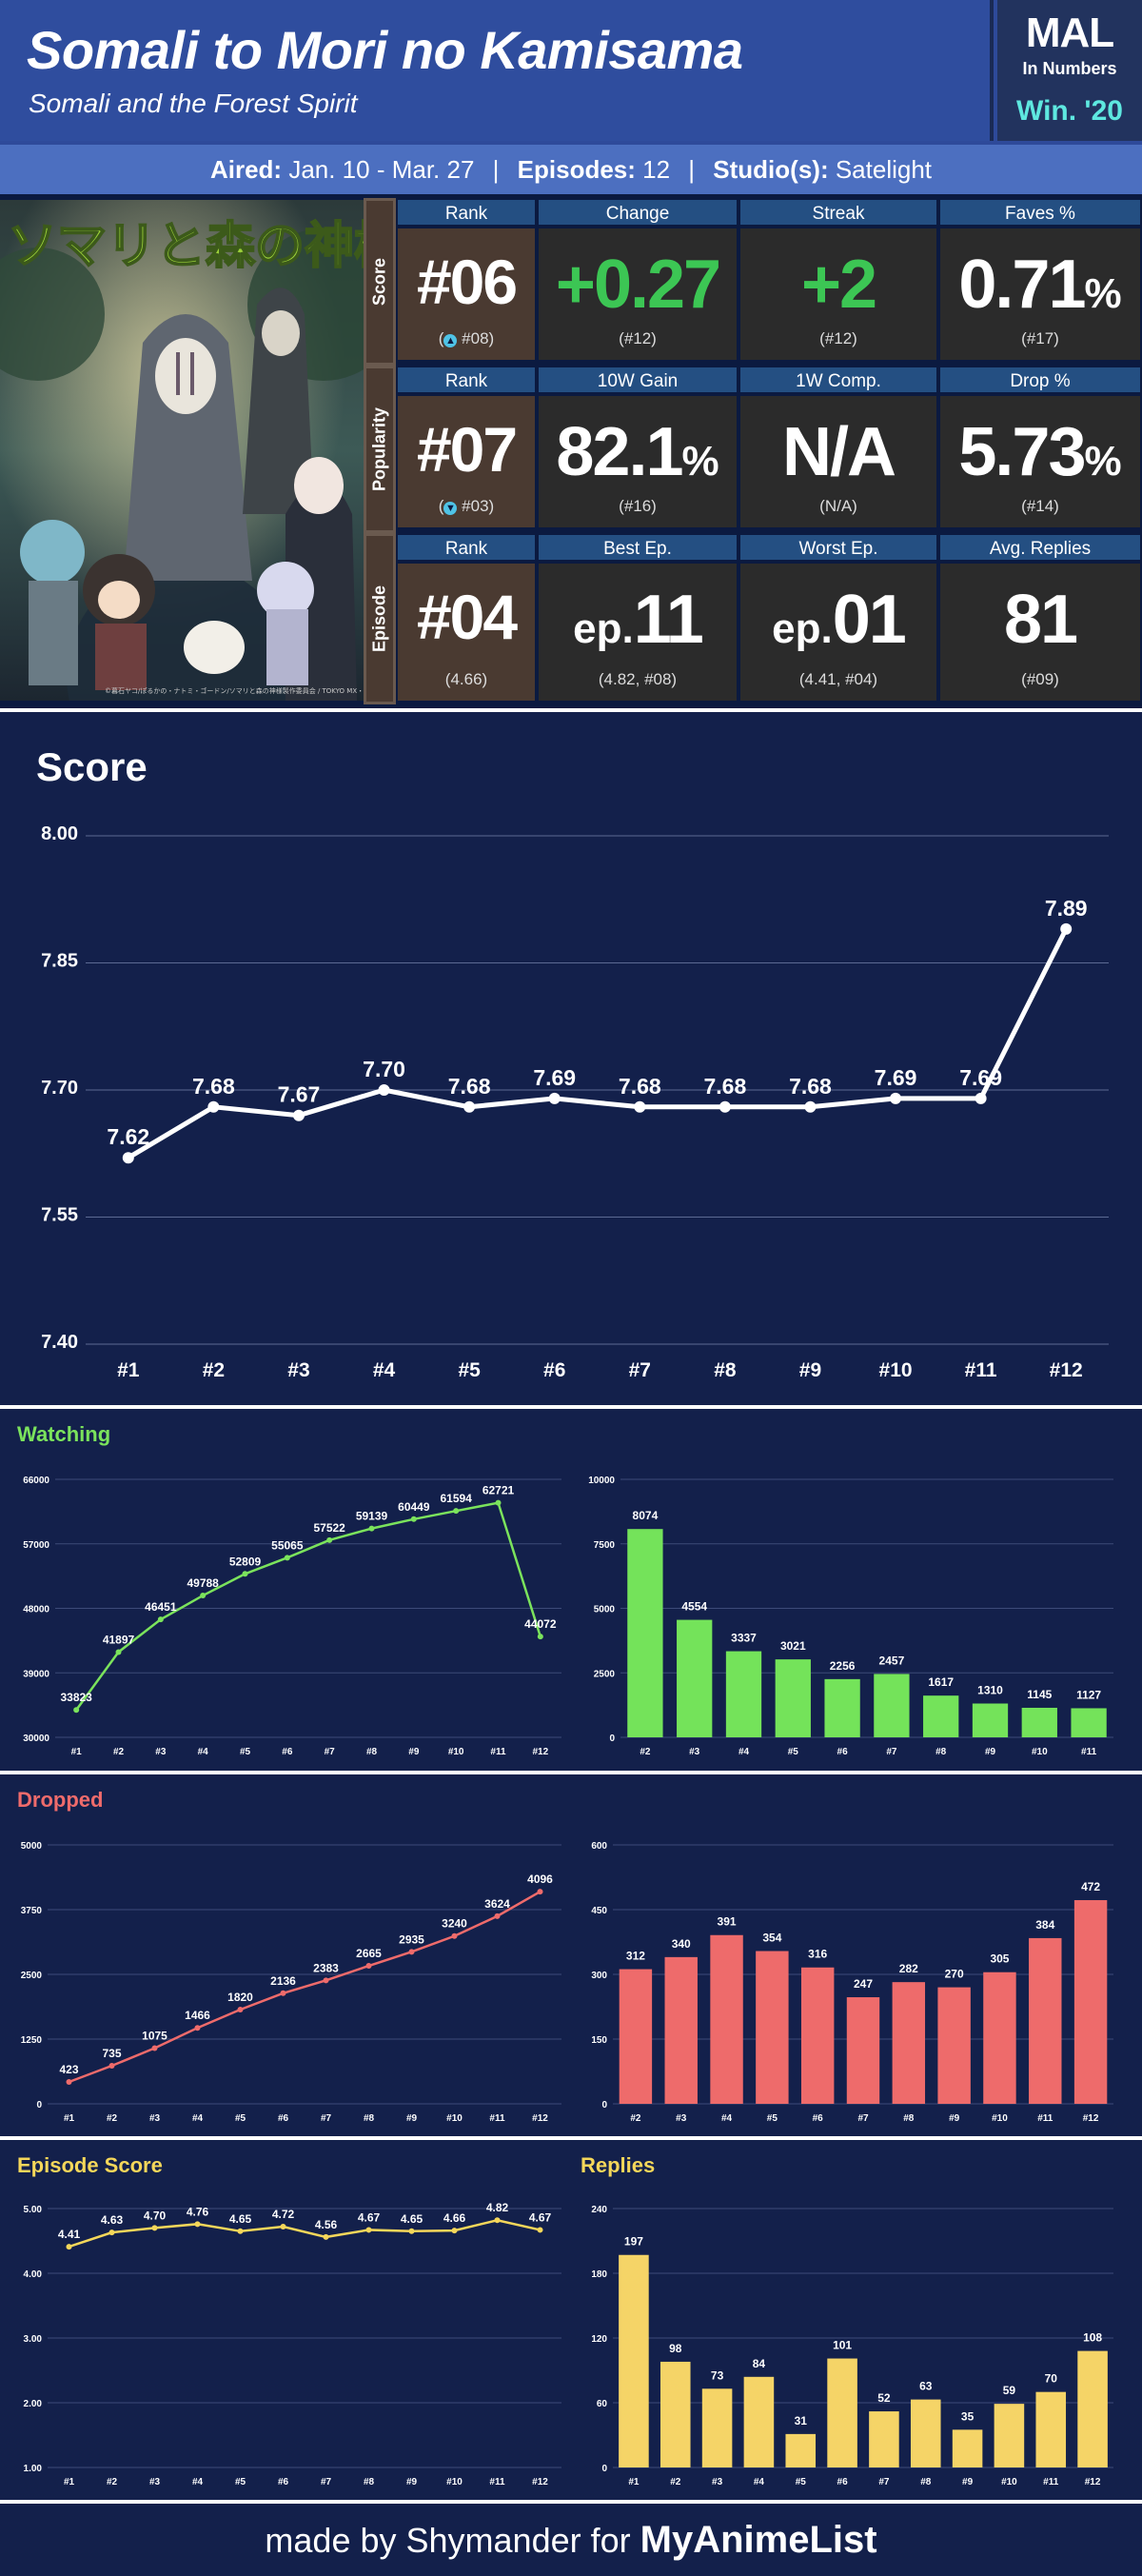  Describe the element at coordinates (637, 380) in the screenshot. I see `header-pop-gain: 10W Gain` at that location.